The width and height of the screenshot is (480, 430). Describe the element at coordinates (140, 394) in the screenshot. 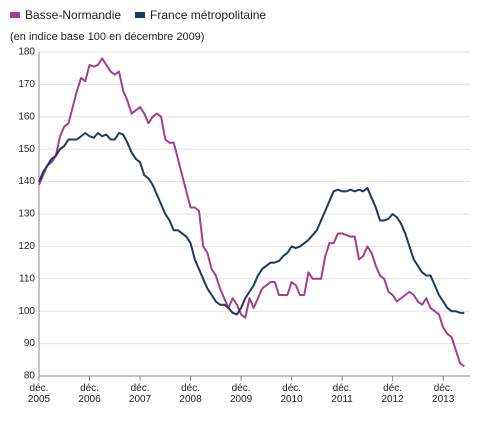

I see `x-tick-label: déc. 2007` at that location.